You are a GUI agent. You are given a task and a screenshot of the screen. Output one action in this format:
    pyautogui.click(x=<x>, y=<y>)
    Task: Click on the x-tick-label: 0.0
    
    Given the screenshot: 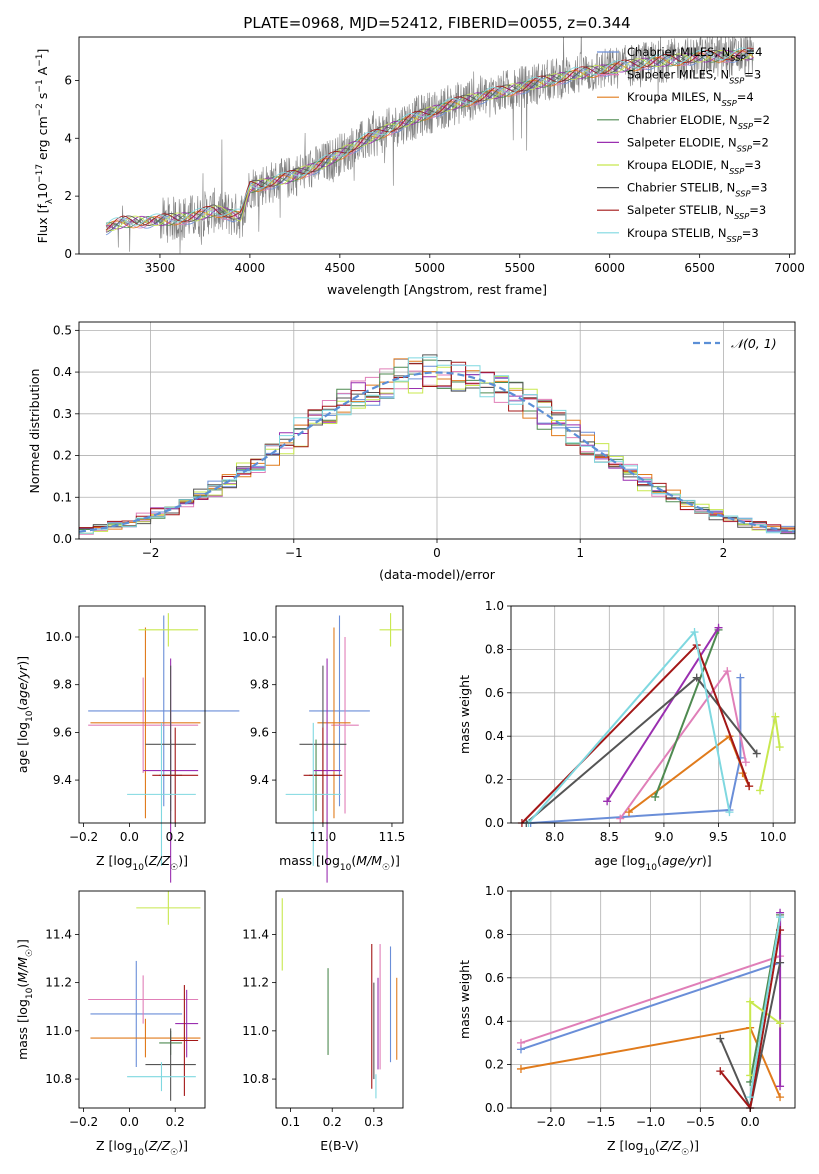 What is the action you would take?
    pyautogui.click(x=129, y=837)
    